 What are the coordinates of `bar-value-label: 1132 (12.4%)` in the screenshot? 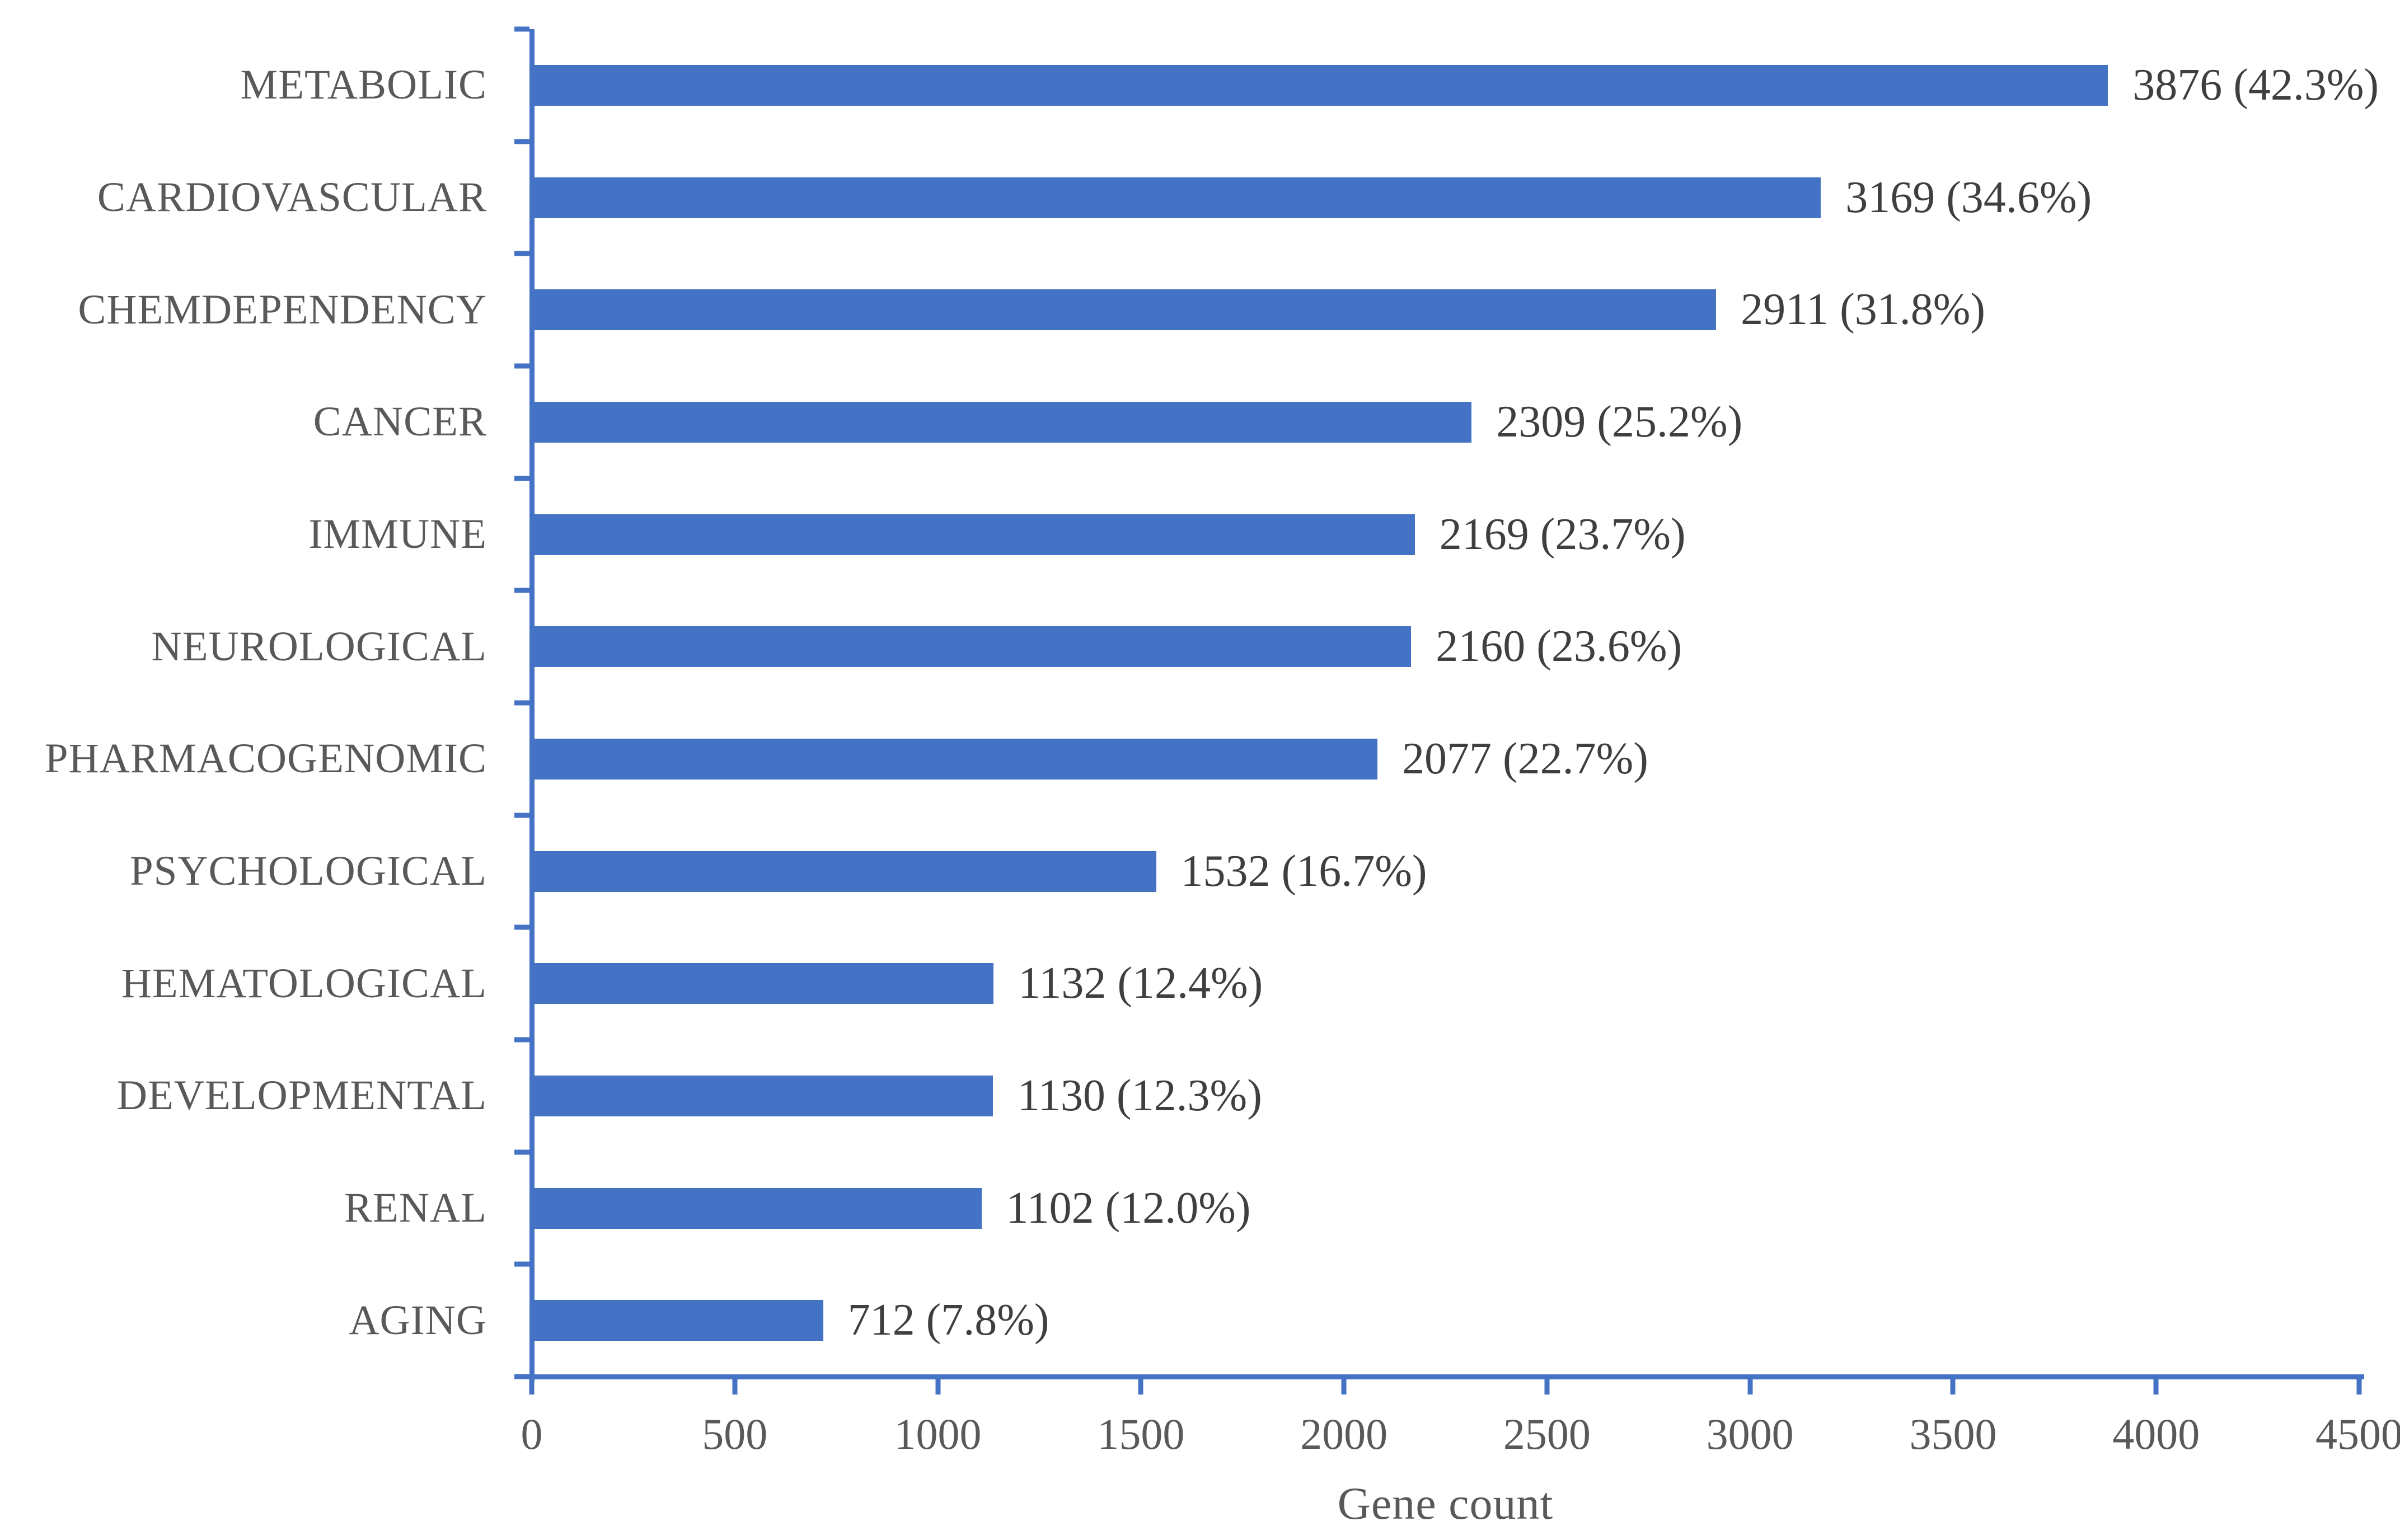 It's located at (1140, 983).